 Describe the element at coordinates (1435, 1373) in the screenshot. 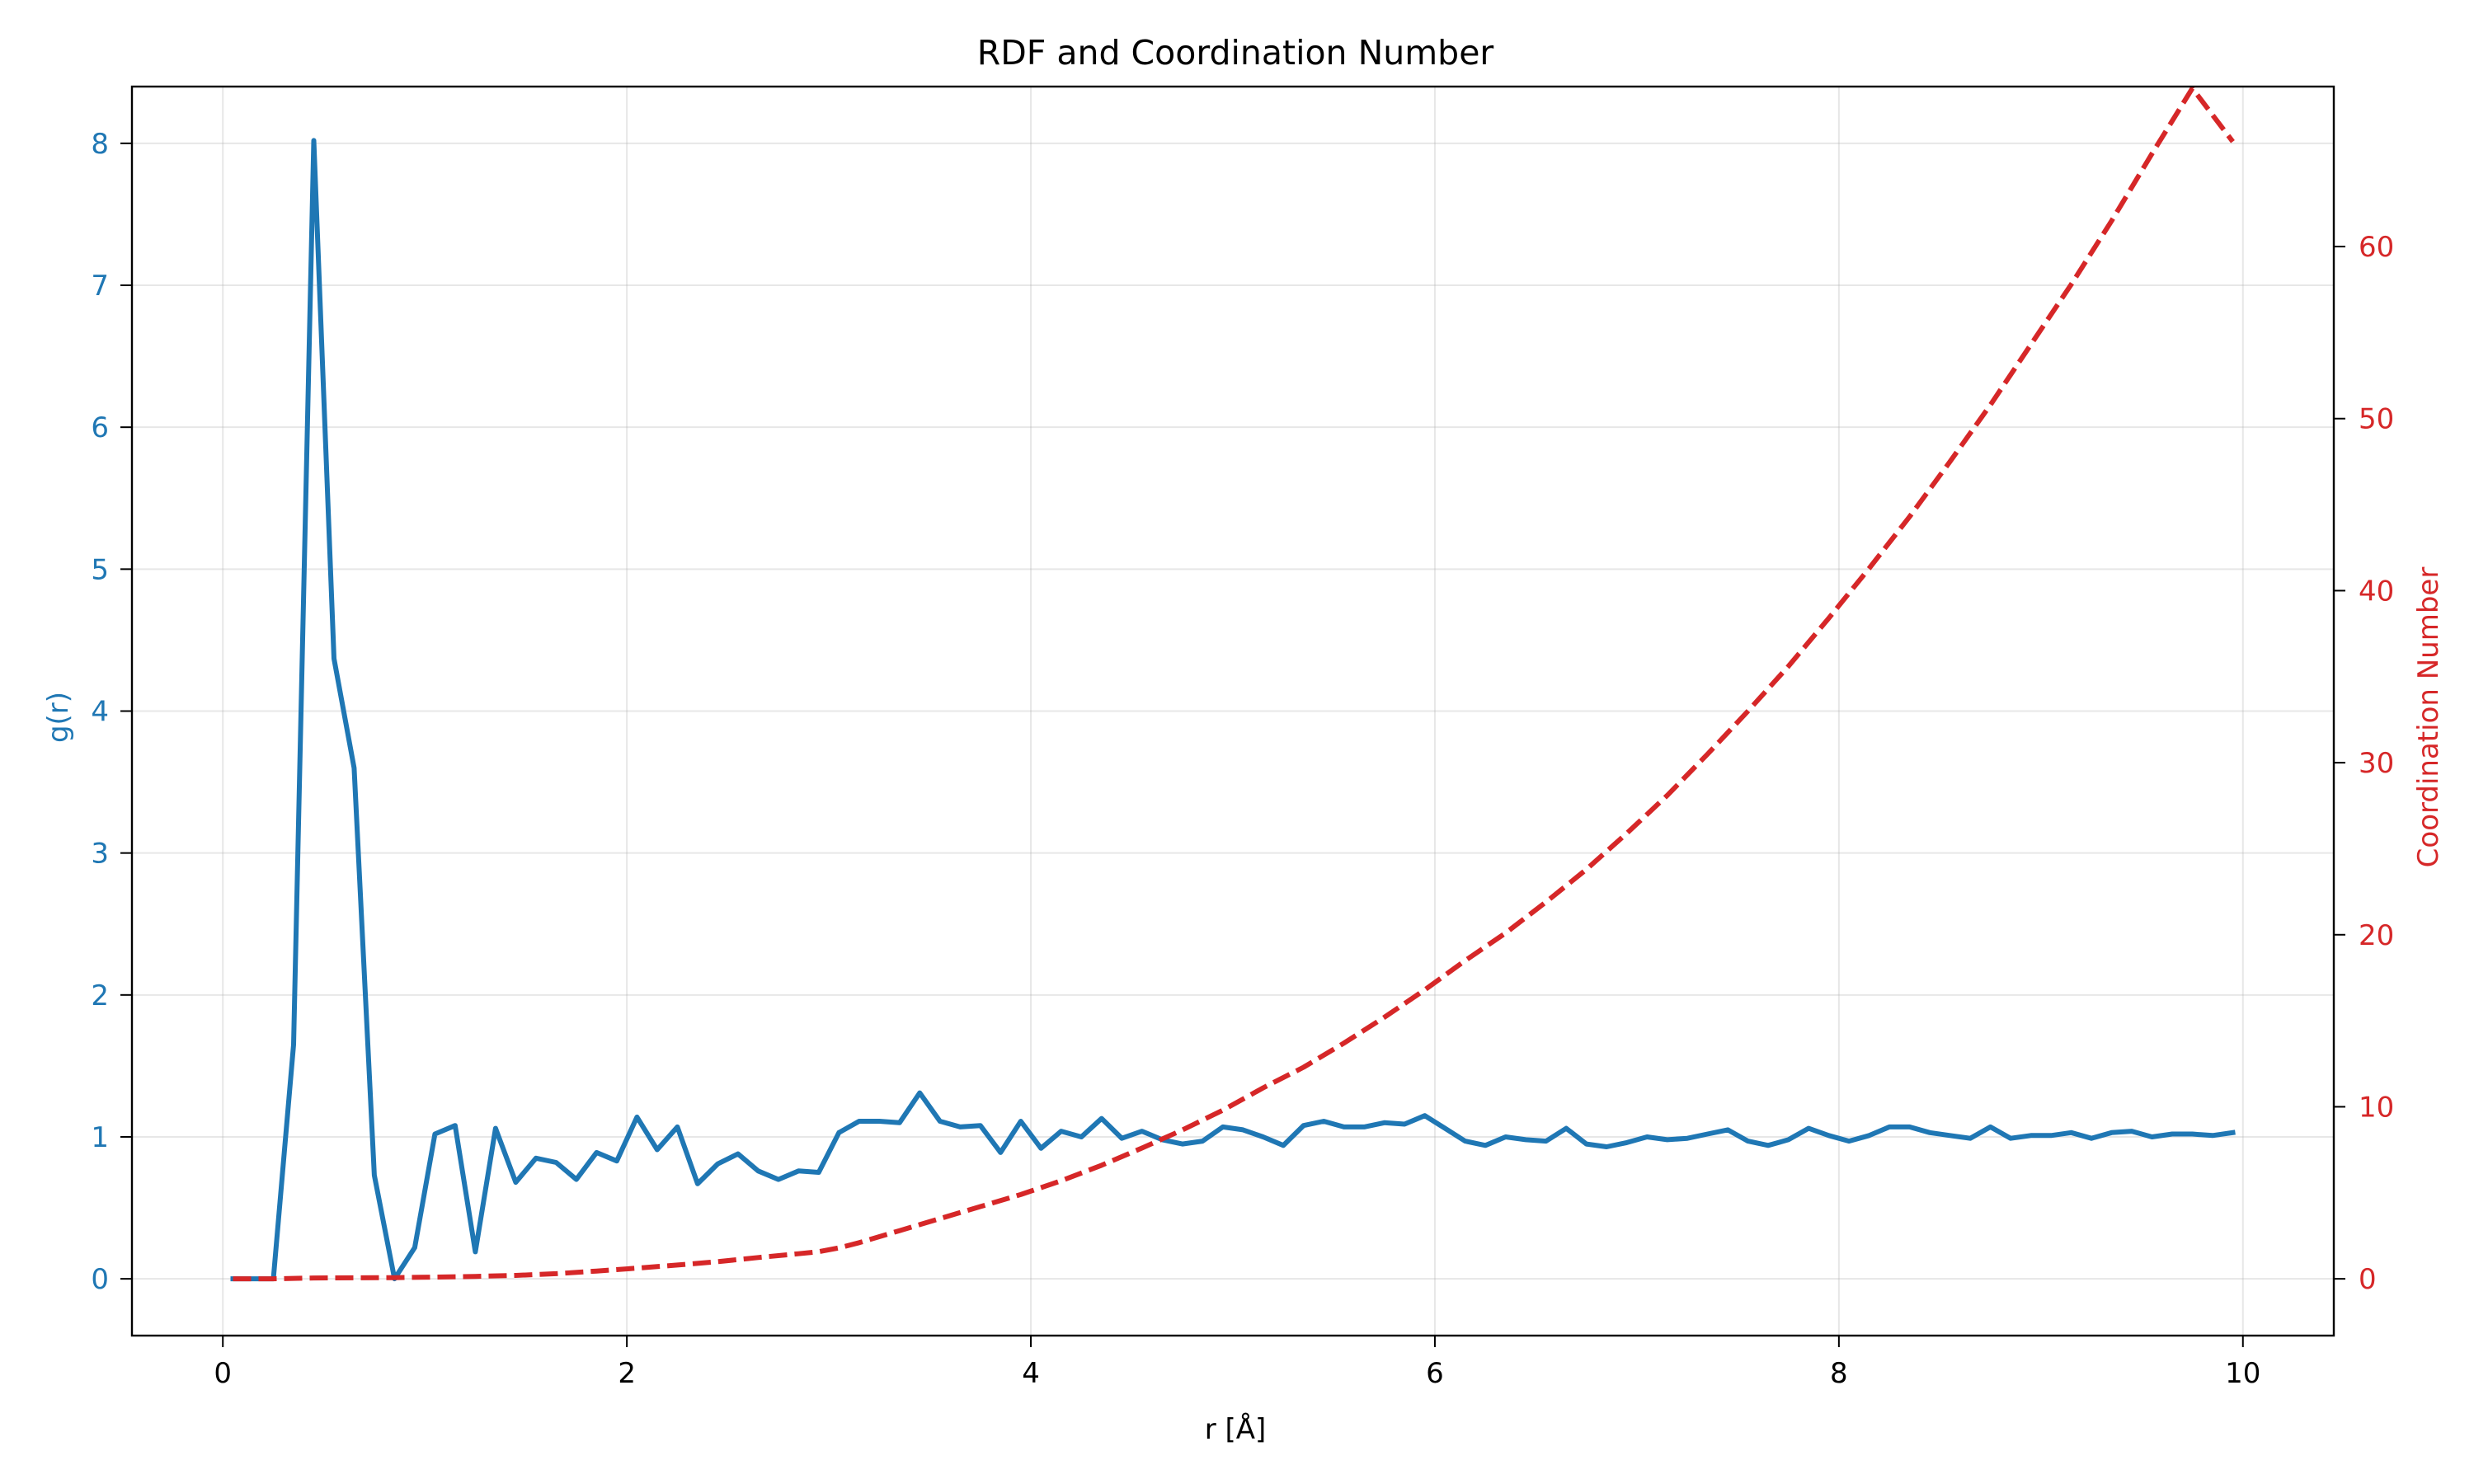

I see `x-tick-label: 6` at that location.